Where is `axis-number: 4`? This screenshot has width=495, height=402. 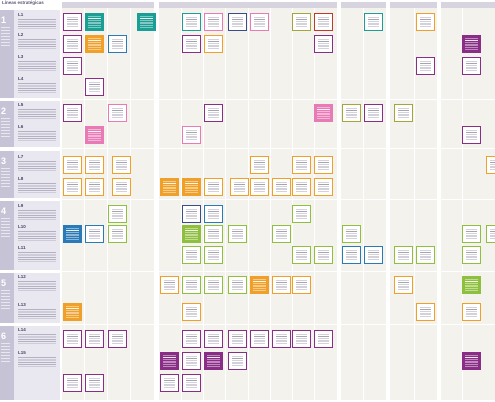
axis-number: 4 is located at coordinates (4, 211).